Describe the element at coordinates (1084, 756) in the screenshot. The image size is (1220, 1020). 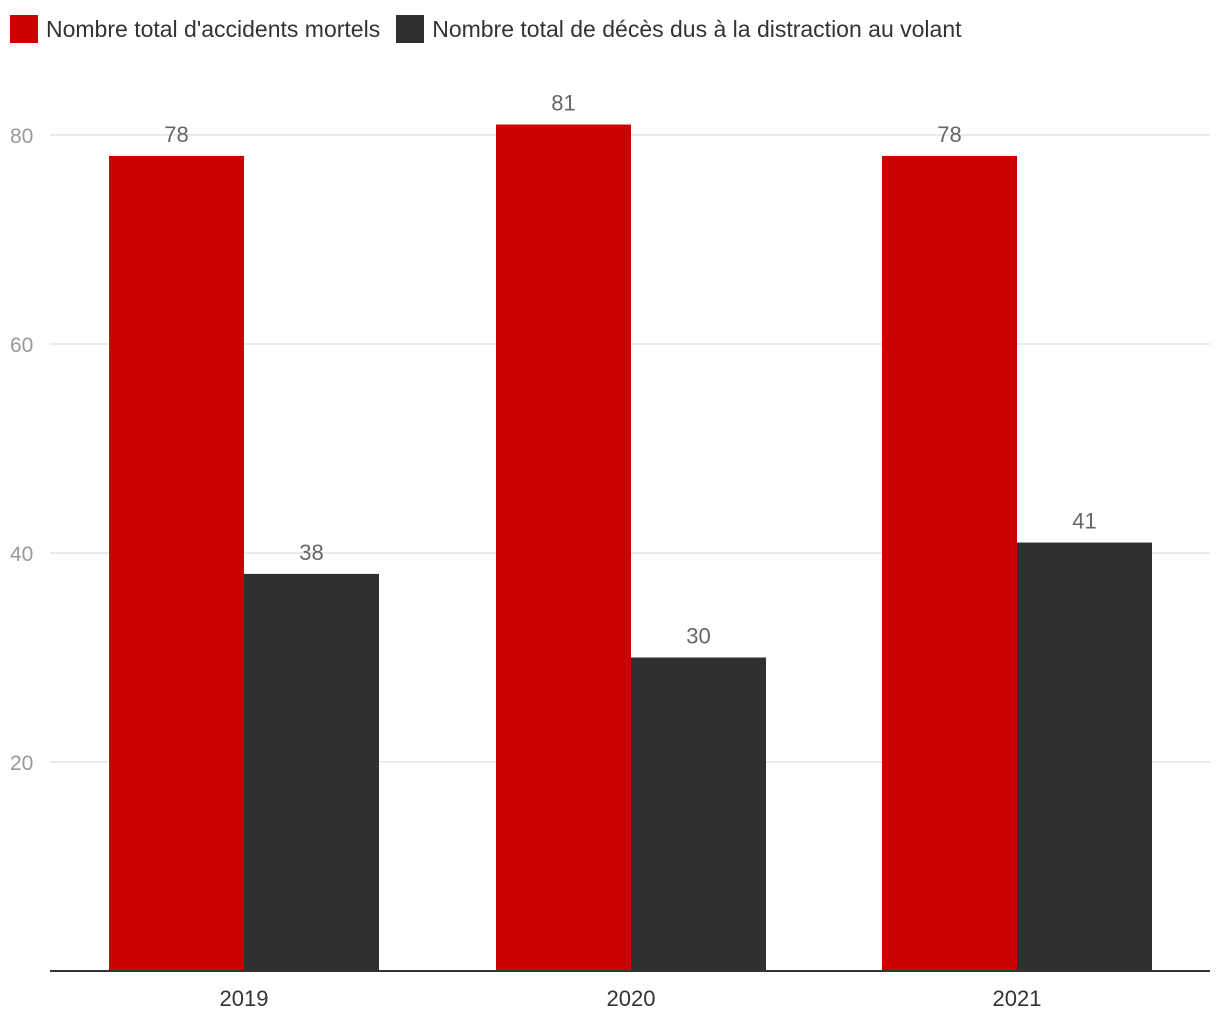
I see `bar-distraction-deaths-2021` at that location.